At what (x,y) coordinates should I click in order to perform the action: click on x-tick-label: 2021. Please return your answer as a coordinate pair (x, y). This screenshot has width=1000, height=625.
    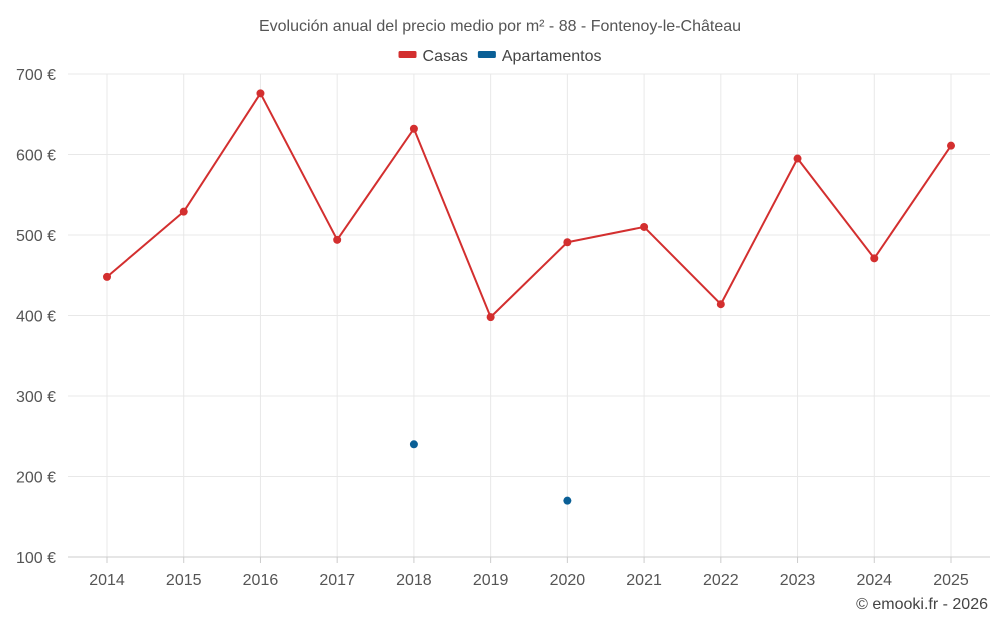
    Looking at the image, I should click on (644, 580).